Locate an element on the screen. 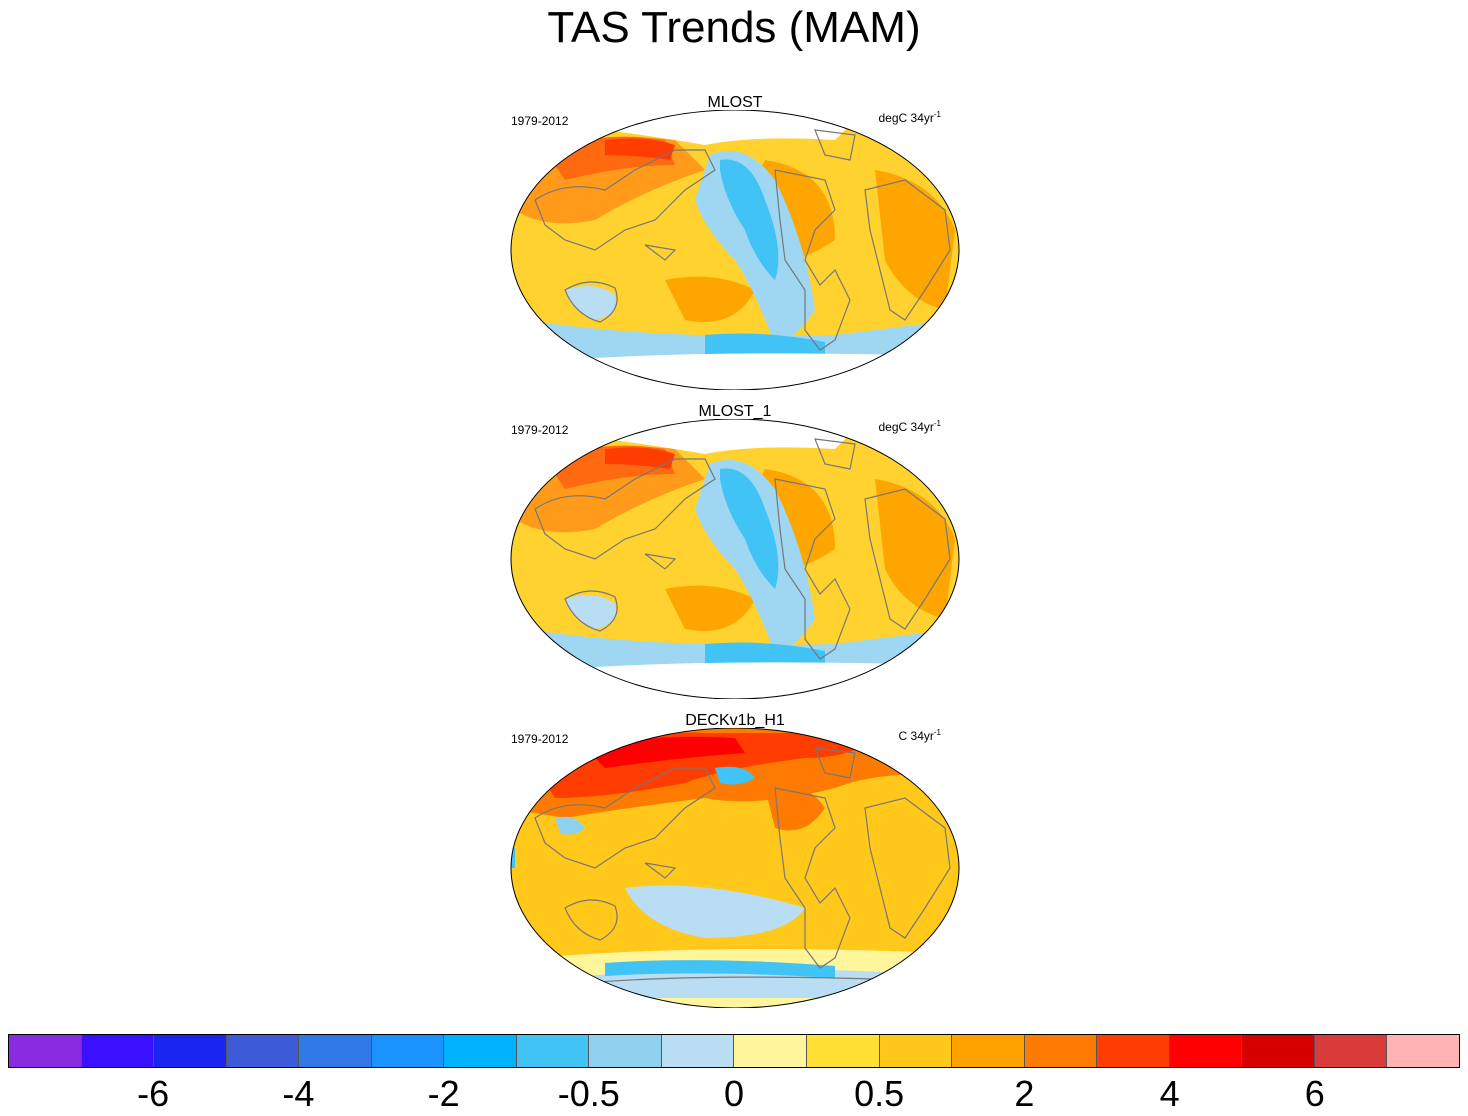 The width and height of the screenshot is (1468, 1116). colorbar-tick-label: -6 is located at coordinates (153, 1093).